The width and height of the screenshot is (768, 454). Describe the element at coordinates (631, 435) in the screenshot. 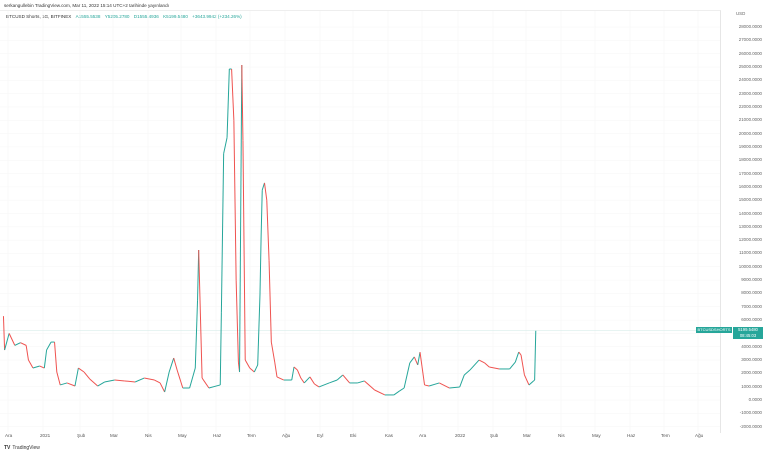

I see `time-axis-label: Haz` at that location.